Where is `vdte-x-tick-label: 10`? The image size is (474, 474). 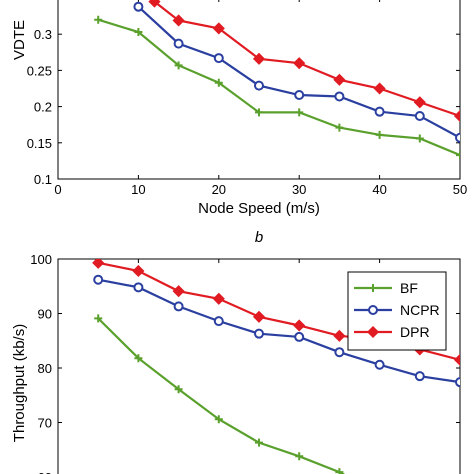
vdte-x-tick-label: 10 is located at coordinates (138, 189).